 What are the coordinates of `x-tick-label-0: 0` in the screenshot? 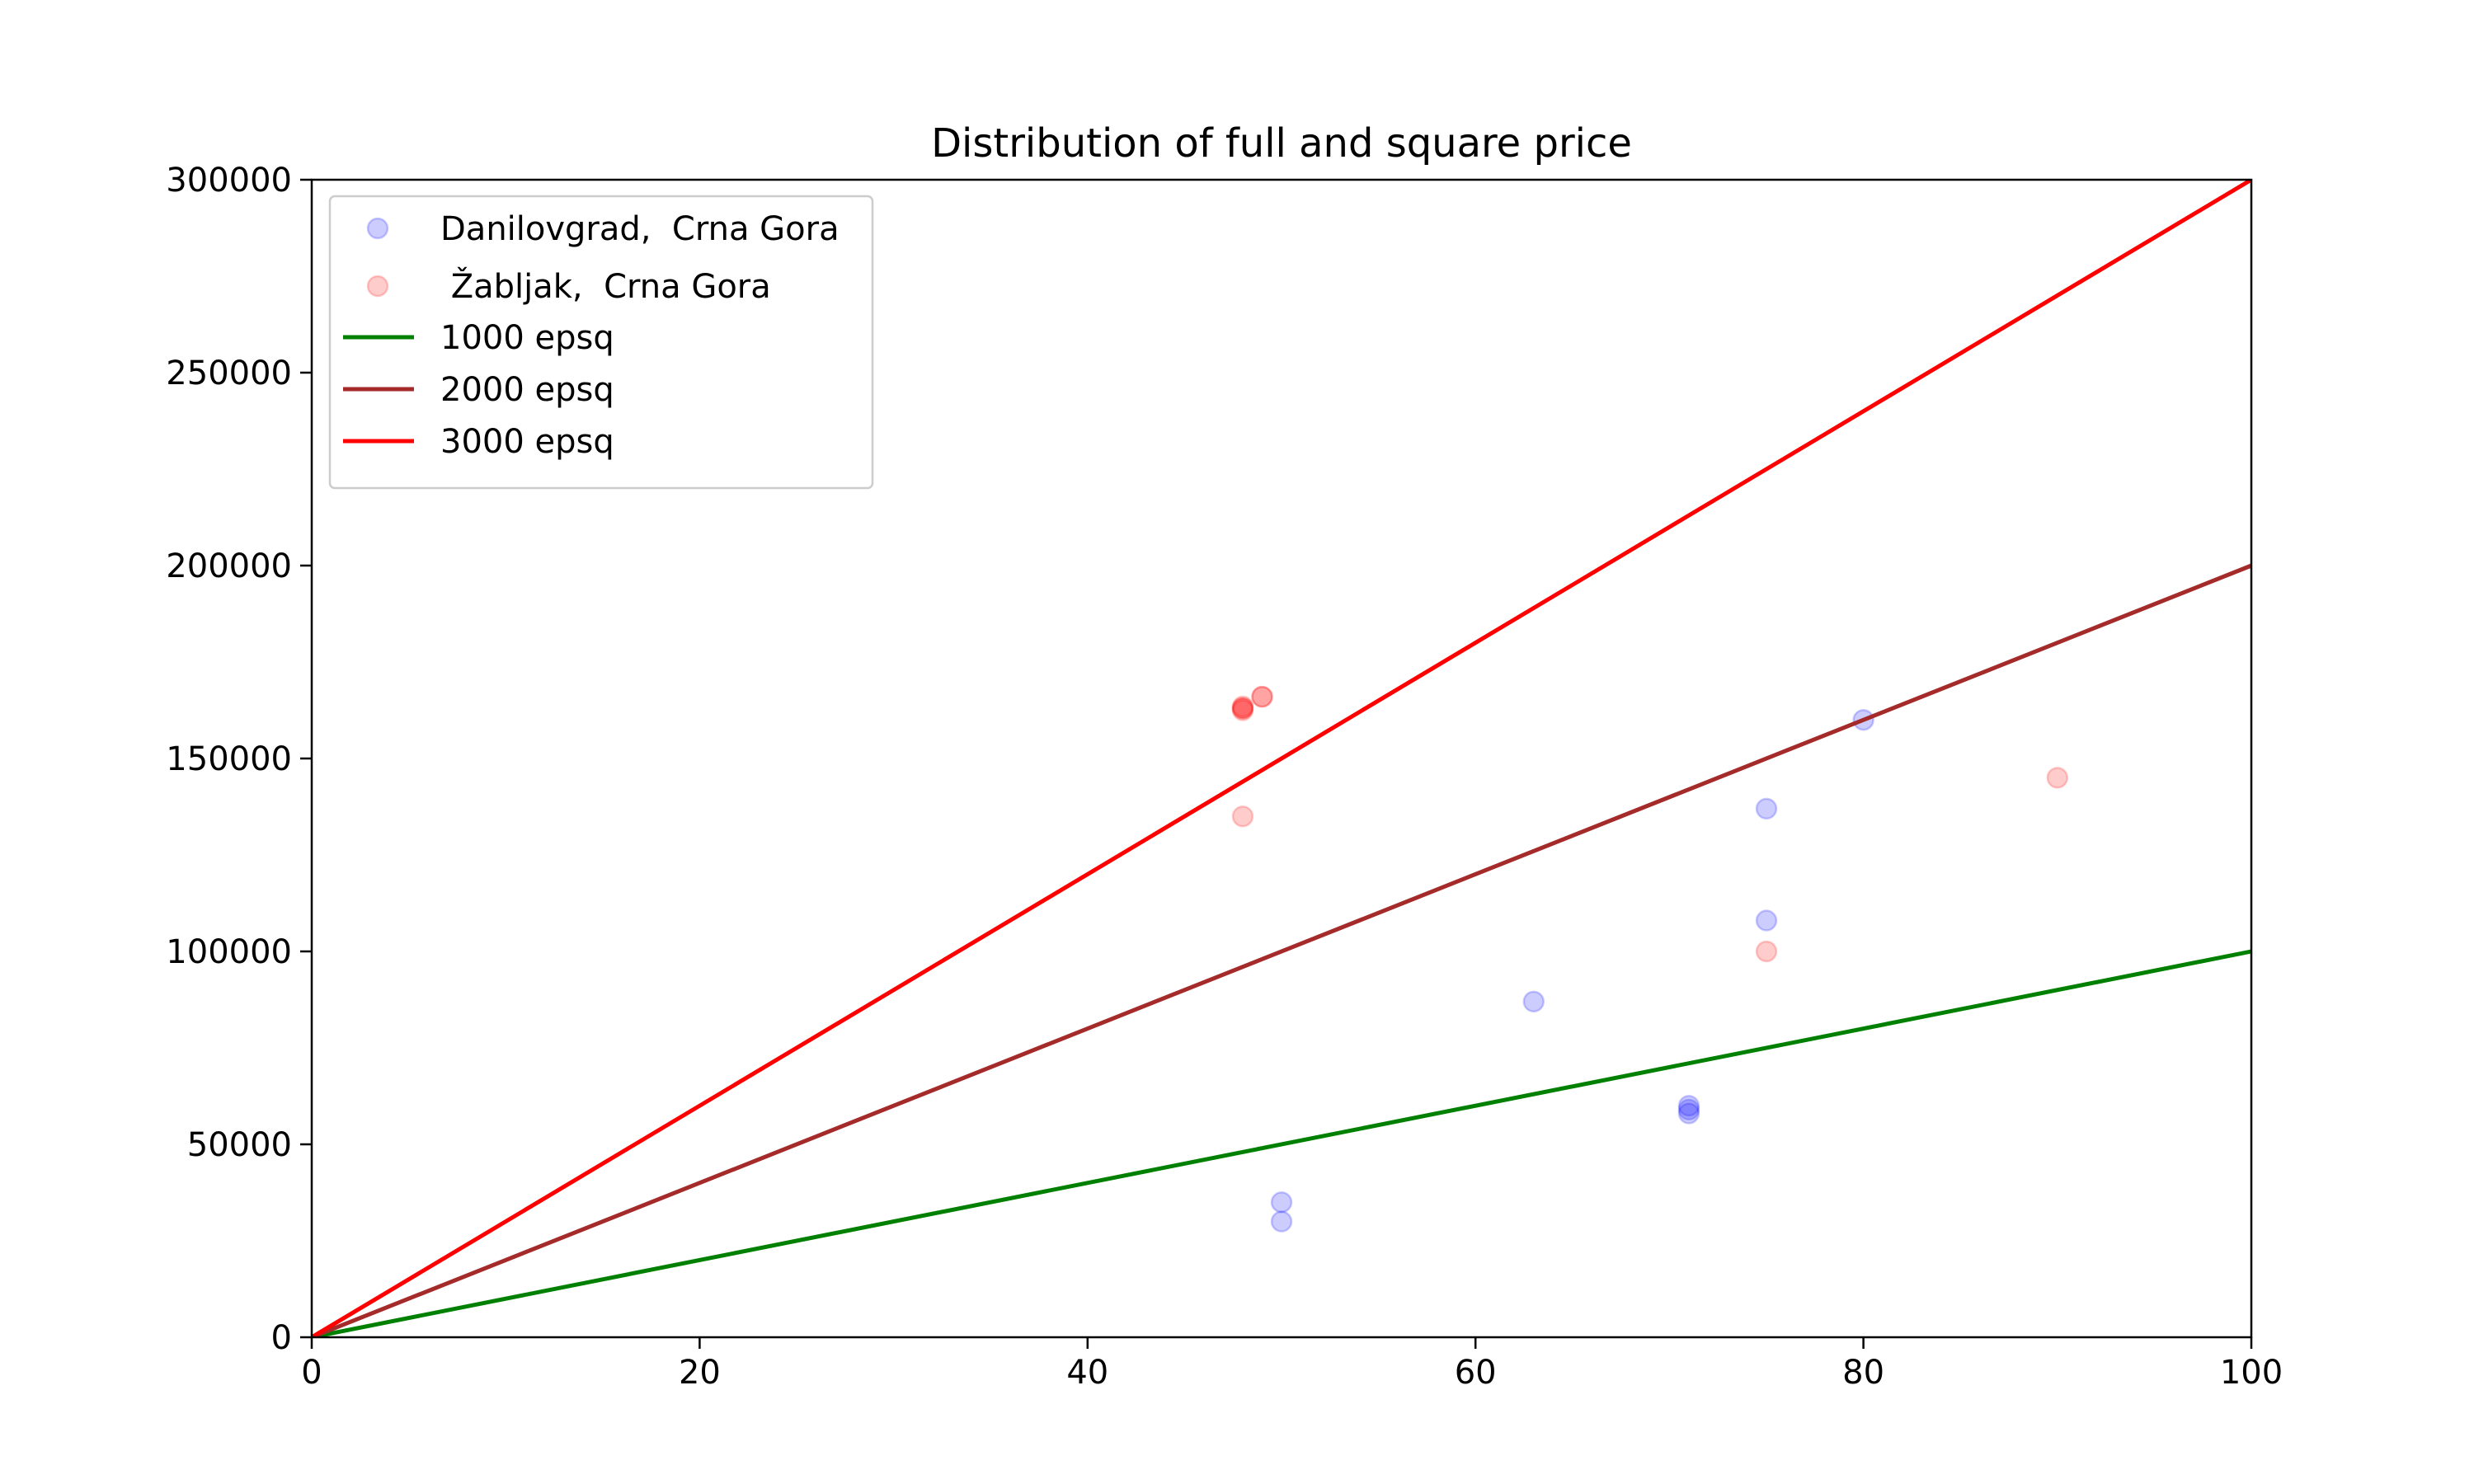 It's located at (311, 1373).